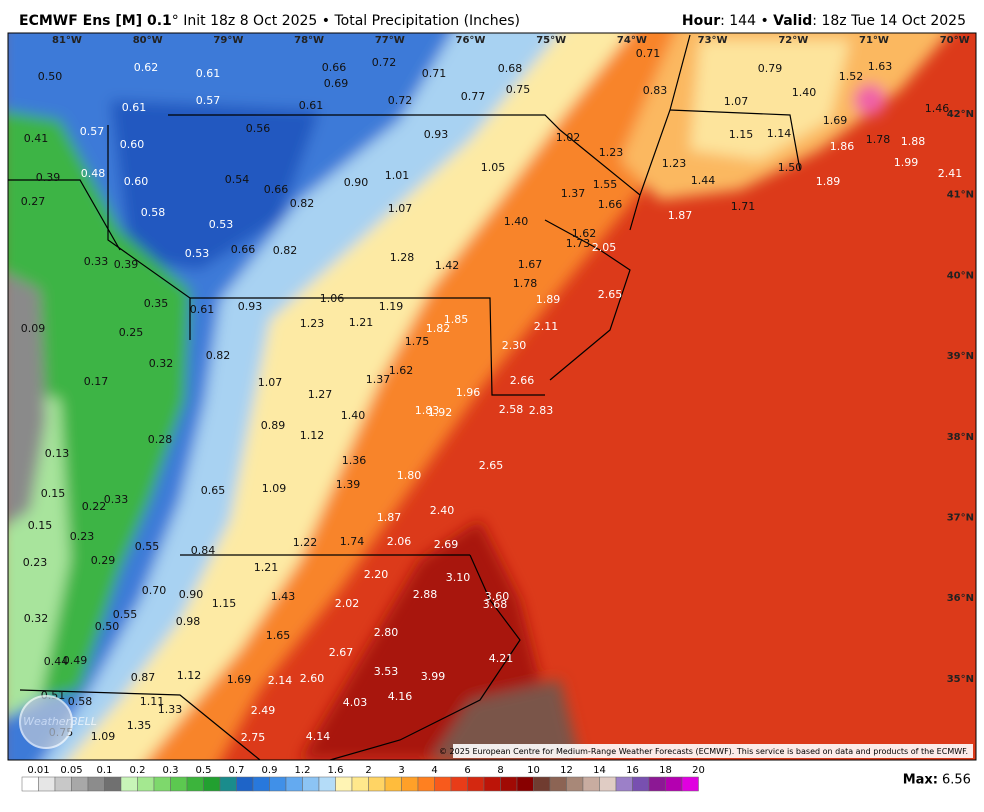  I want to click on point-value: 0.50, so click(107, 626).